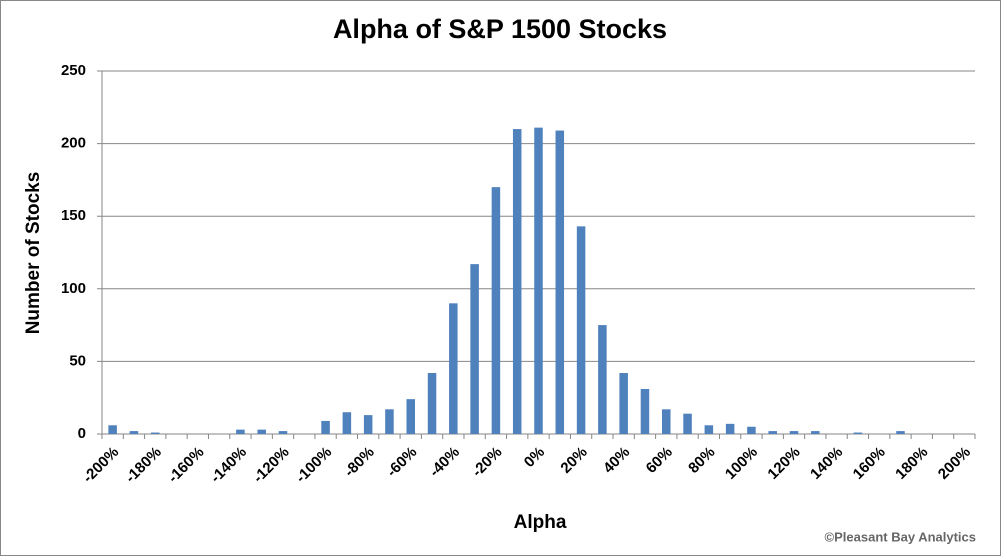  I want to click on y-tick-label: 50, so click(77, 360).